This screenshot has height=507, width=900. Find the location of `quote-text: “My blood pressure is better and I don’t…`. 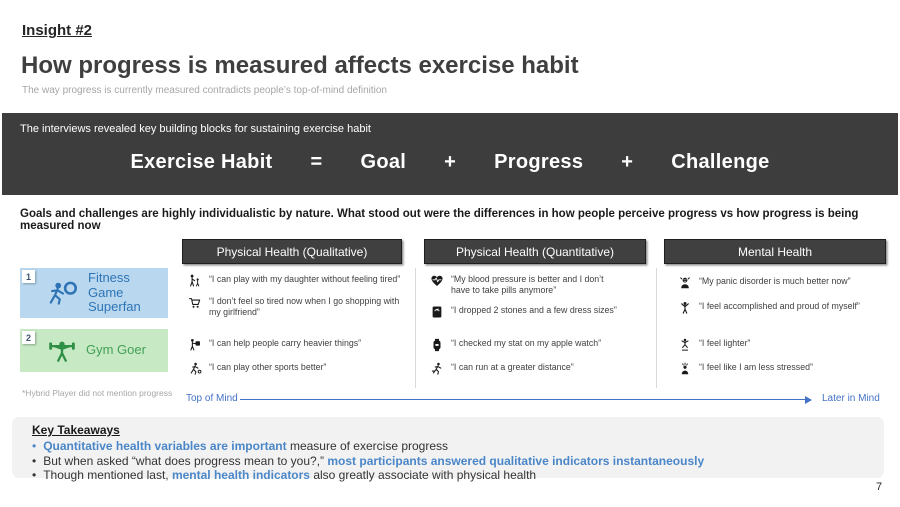

quote-text: “My blood pressure is better and I don’t… is located at coordinates (527, 285).